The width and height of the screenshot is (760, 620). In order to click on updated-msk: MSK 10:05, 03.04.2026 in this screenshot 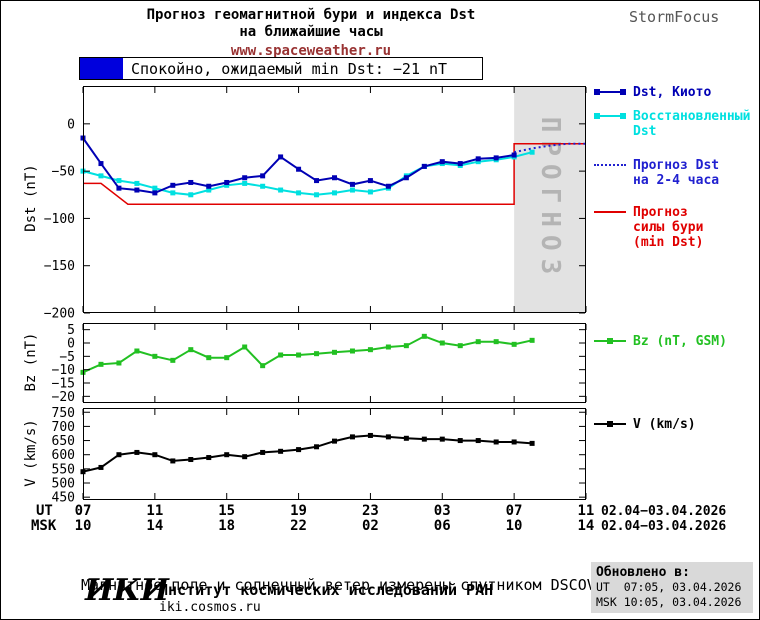, I will do `click(669, 602)`.